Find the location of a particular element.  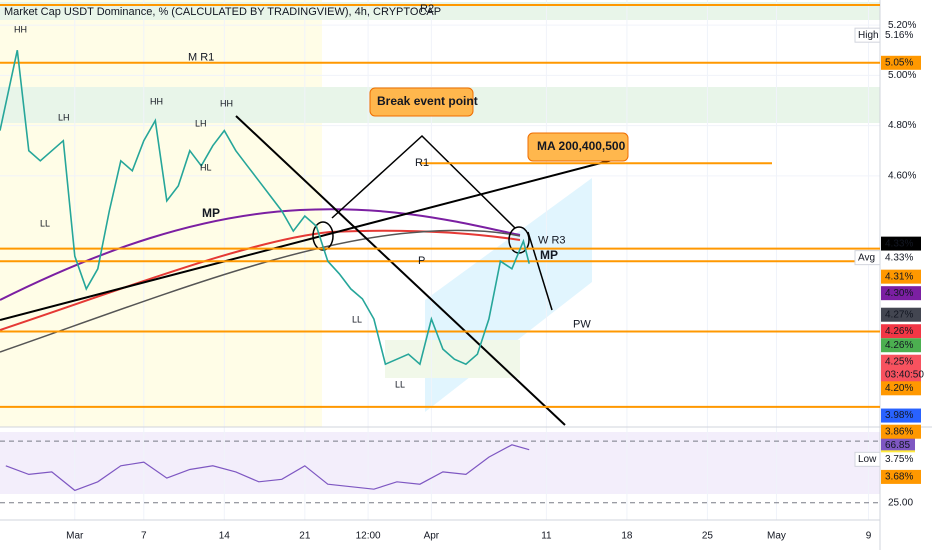

rsi-band is located at coordinates (440, 463).